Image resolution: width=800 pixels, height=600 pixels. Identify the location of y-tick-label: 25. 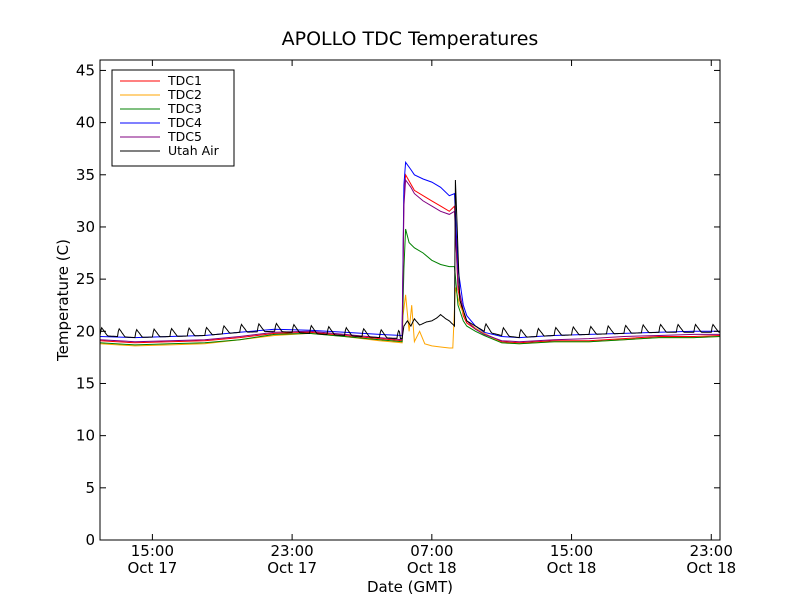
(85, 279).